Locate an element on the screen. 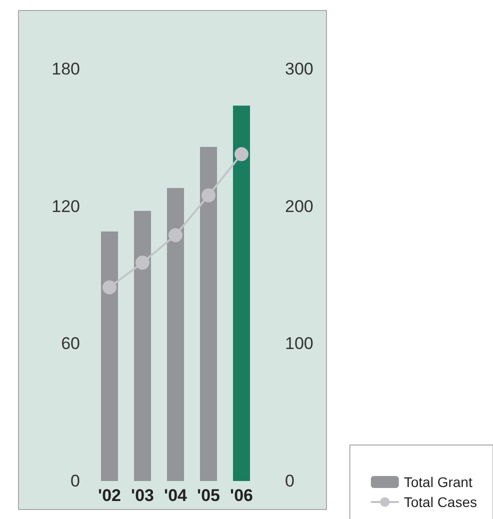 Image resolution: width=493 pixels, height=519 pixels. y-tick-label: 0 is located at coordinates (75, 481).